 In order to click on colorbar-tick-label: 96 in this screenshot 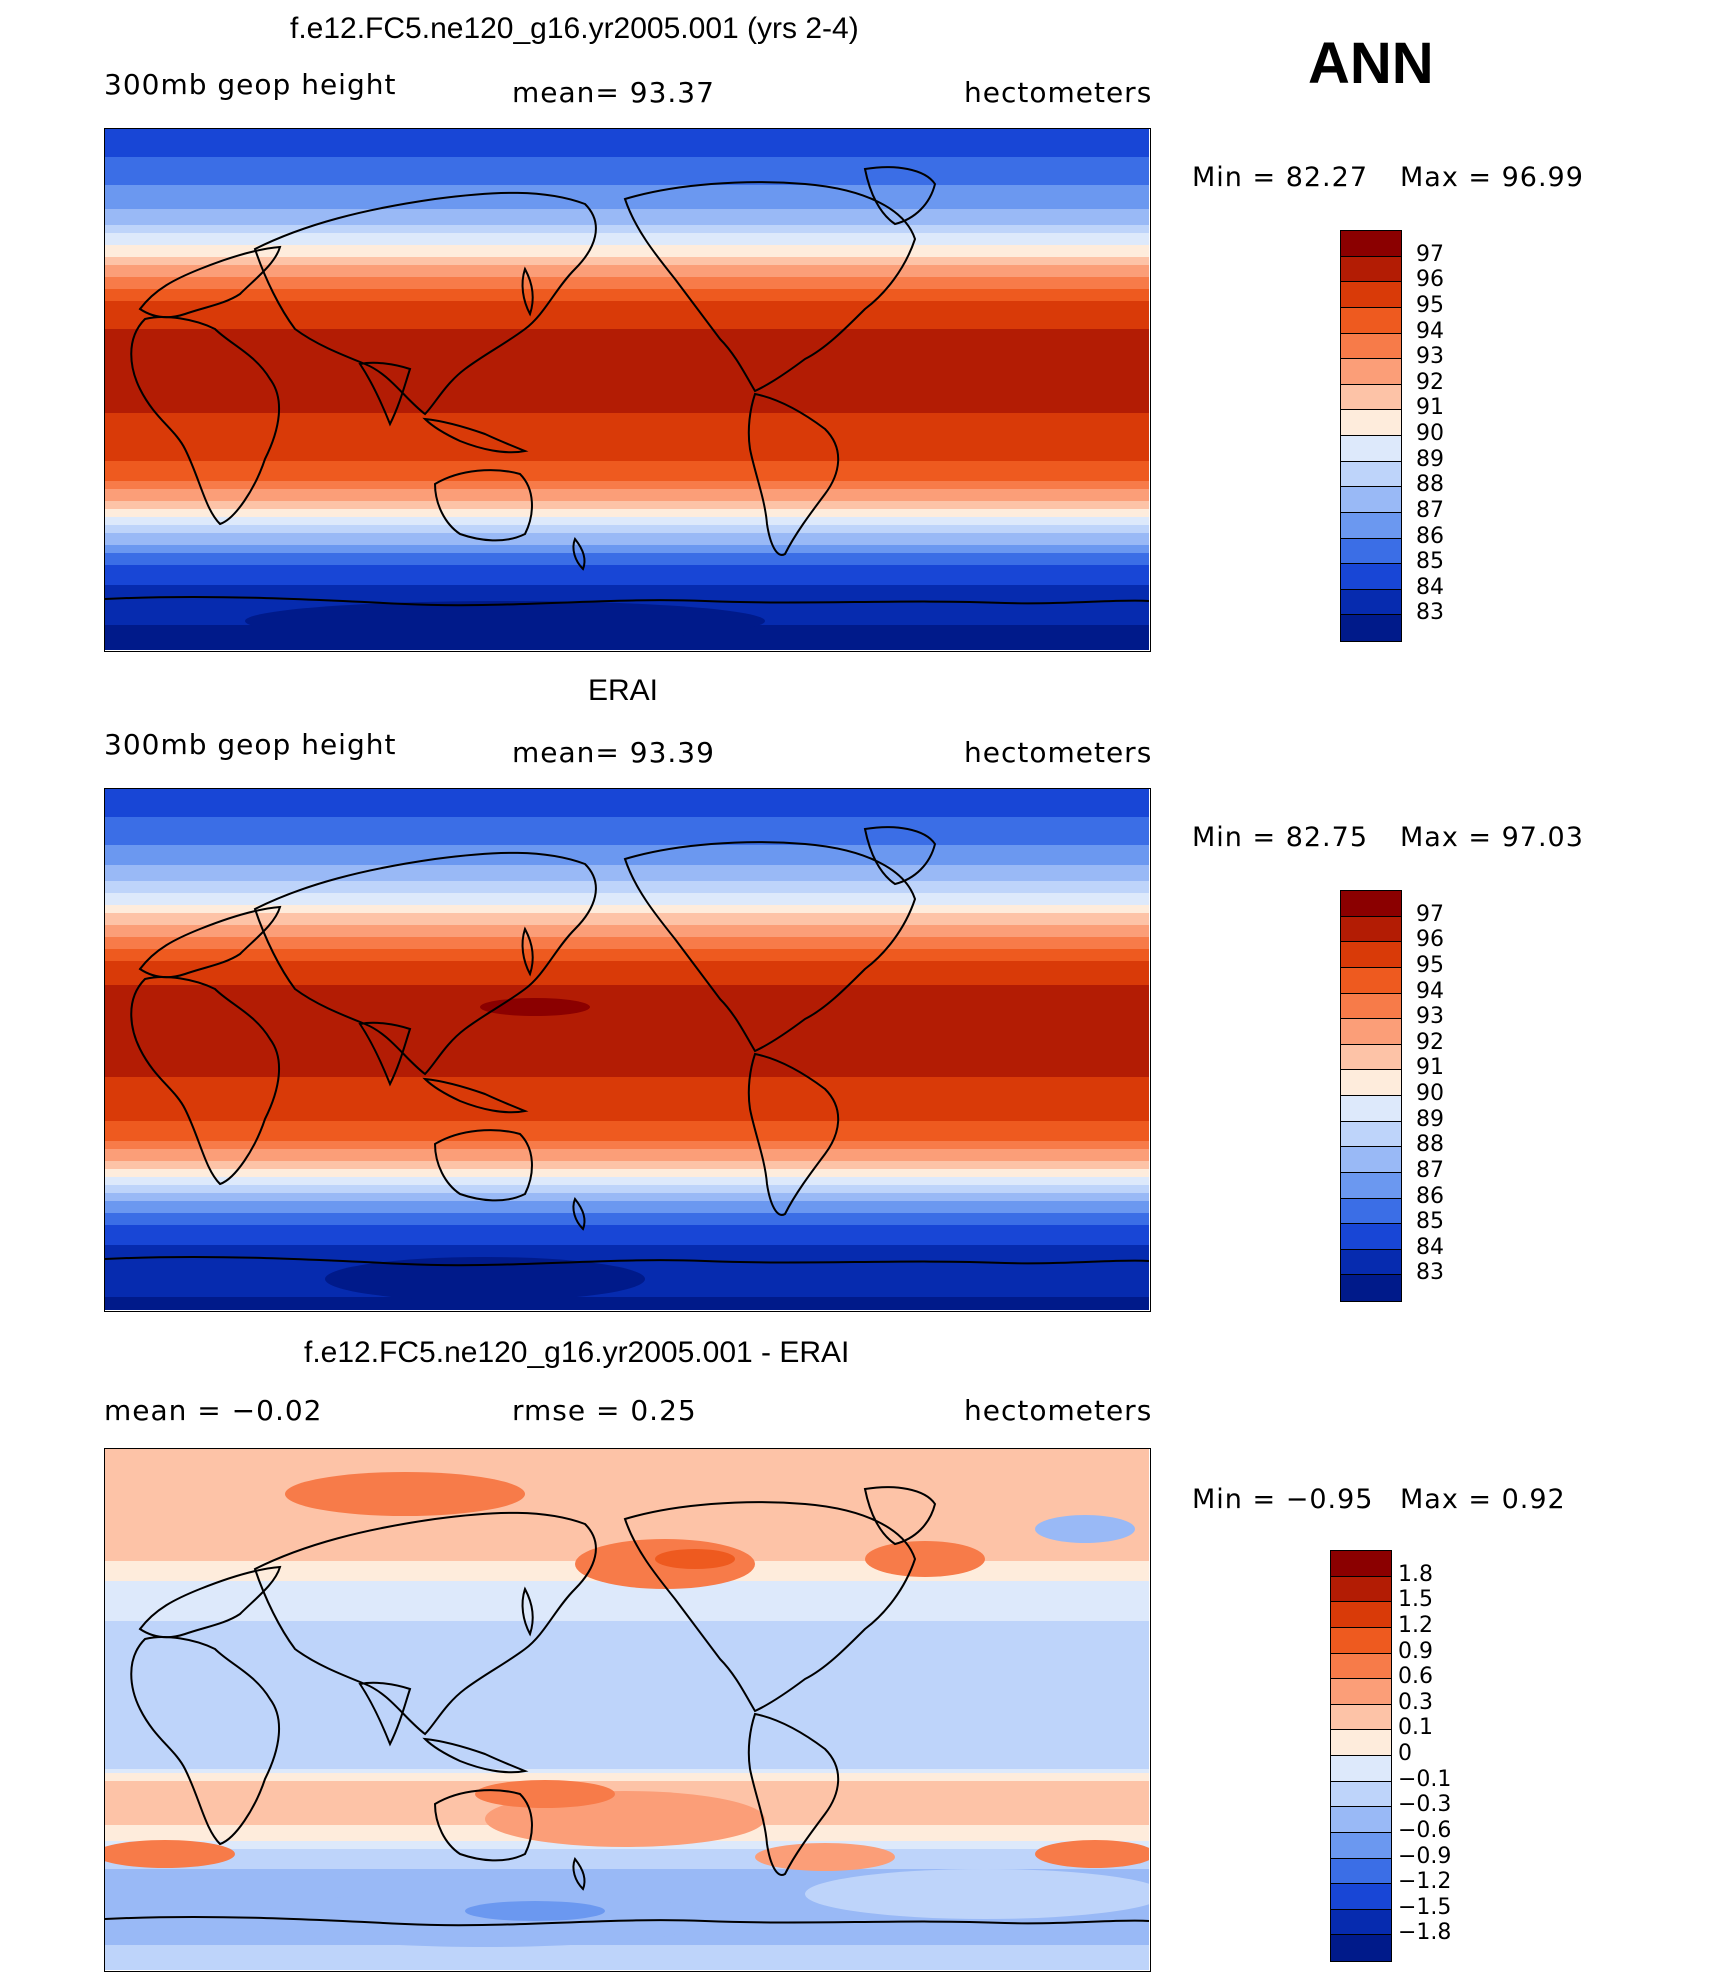, I will do `click(1430, 280)`.